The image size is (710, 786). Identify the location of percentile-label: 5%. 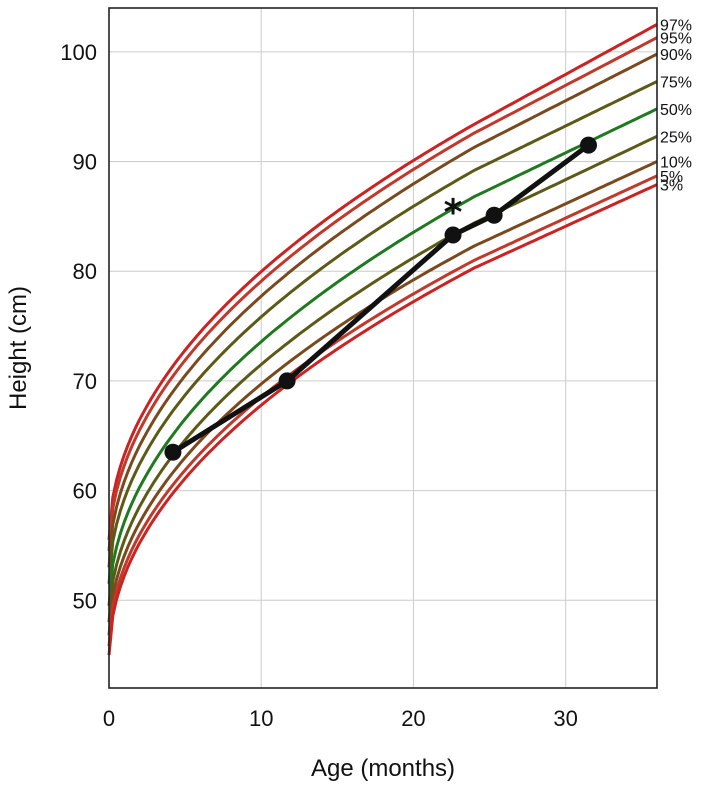
(671, 177).